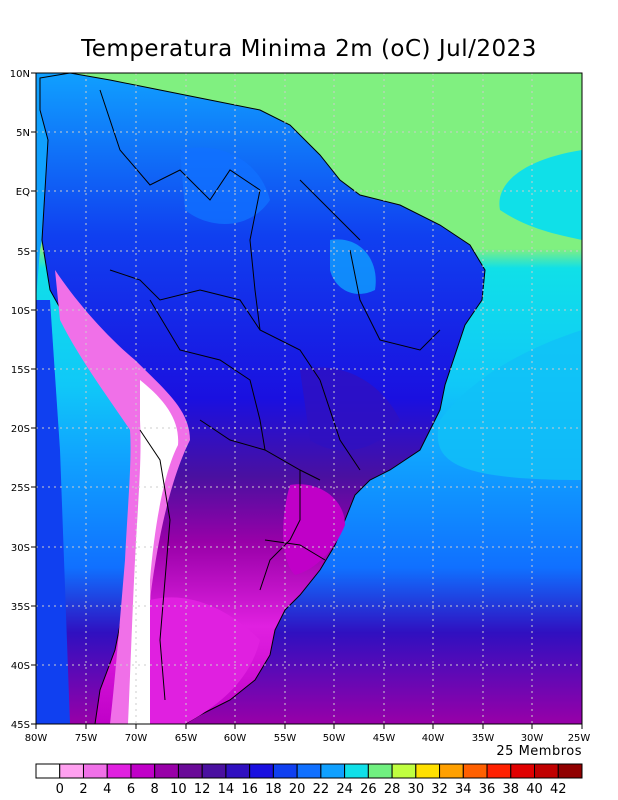  Describe the element at coordinates (20, 74) in the screenshot. I see `lat-label: 10N` at that location.